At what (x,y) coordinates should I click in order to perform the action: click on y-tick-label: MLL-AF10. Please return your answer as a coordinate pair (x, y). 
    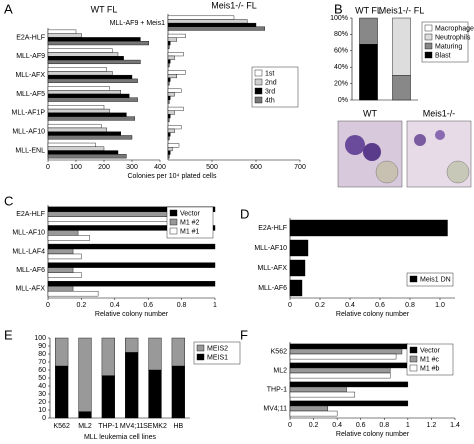
    Looking at the image, I should click on (28, 233).